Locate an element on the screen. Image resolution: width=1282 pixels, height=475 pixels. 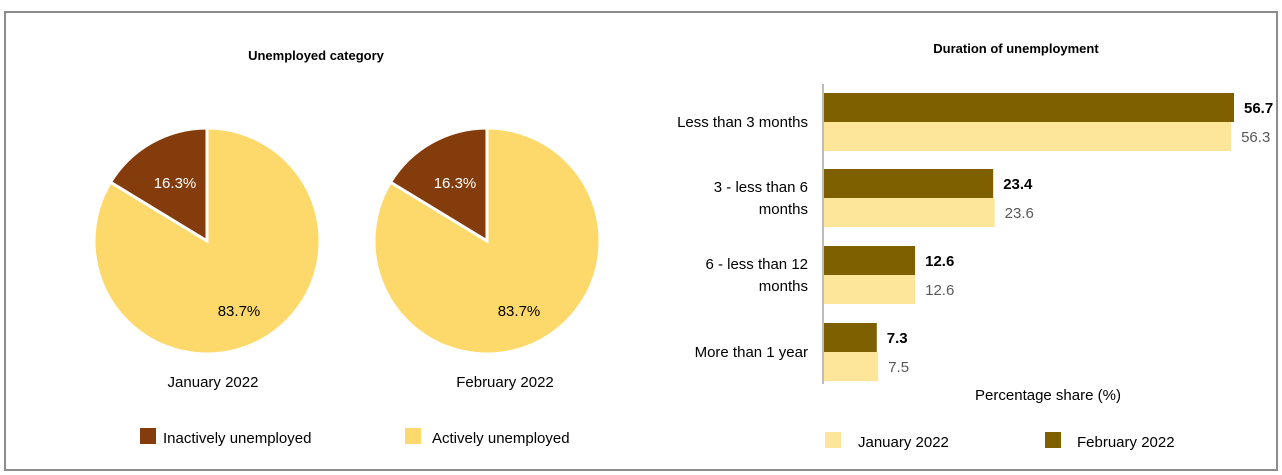
legend-swatch-active is located at coordinates (413, 436).